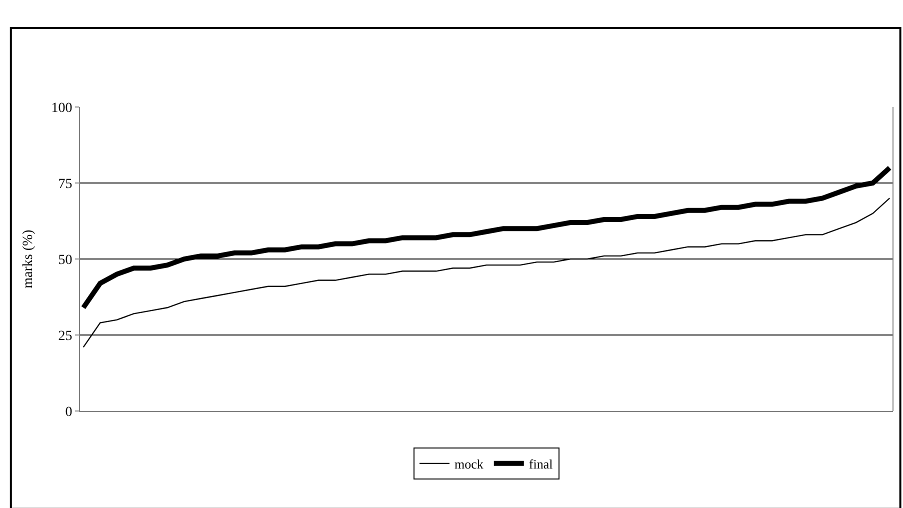 The image size is (903, 508). Describe the element at coordinates (28, 258) in the screenshot. I see `y-axis-title: marks (%)` at that location.